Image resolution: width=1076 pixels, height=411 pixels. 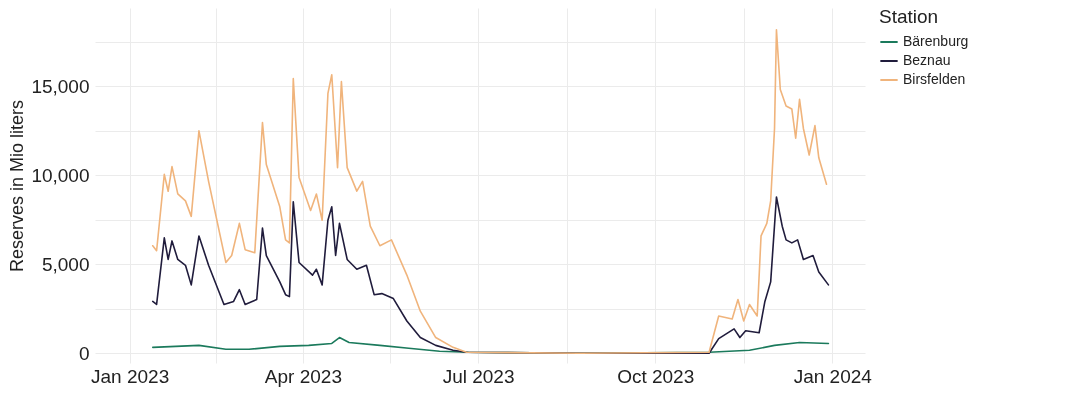 I want to click on x-tick-label: Jul 2023, so click(x=478, y=376).